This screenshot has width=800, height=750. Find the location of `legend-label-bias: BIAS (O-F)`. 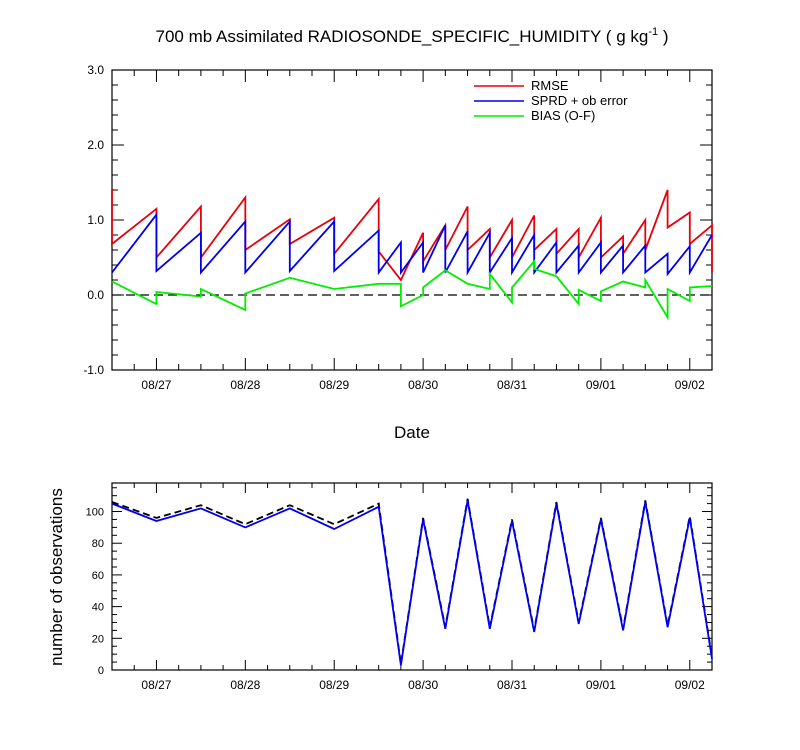

legend-label-bias: BIAS (O-F) is located at coordinates (563, 115).